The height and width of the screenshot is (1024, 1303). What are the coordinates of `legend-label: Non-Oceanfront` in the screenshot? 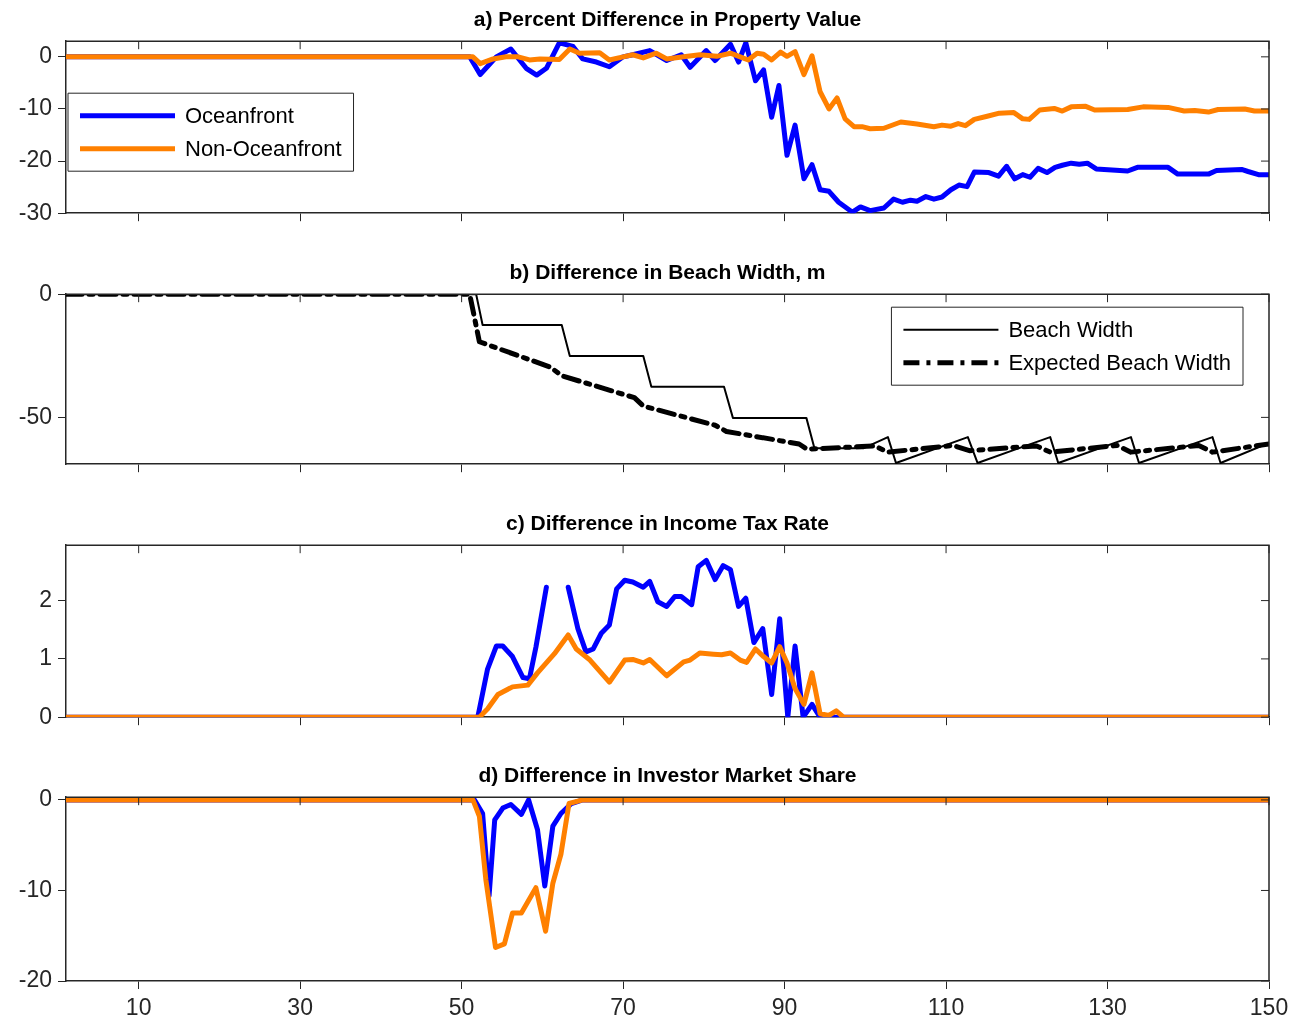 It's located at (263, 148).